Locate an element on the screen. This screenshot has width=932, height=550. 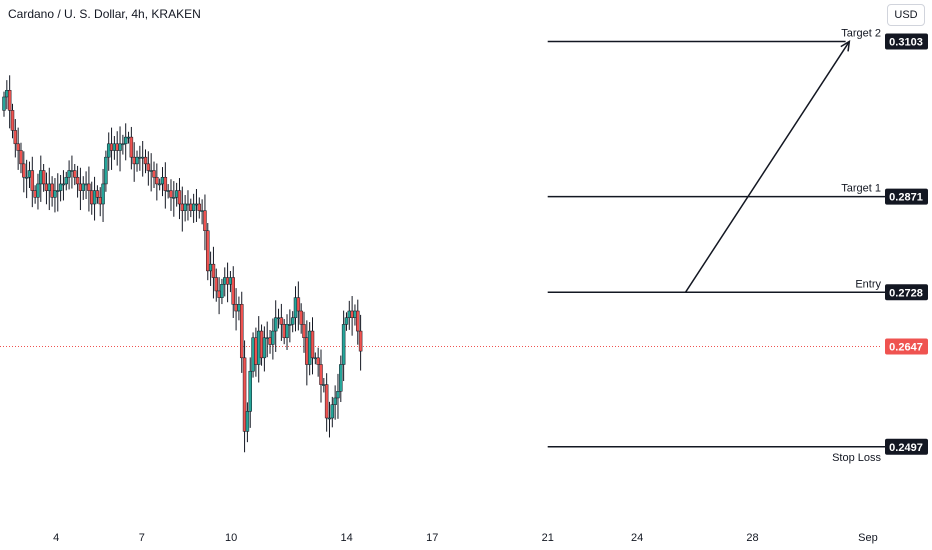
level-name-label: Target 1 is located at coordinates (861, 189).